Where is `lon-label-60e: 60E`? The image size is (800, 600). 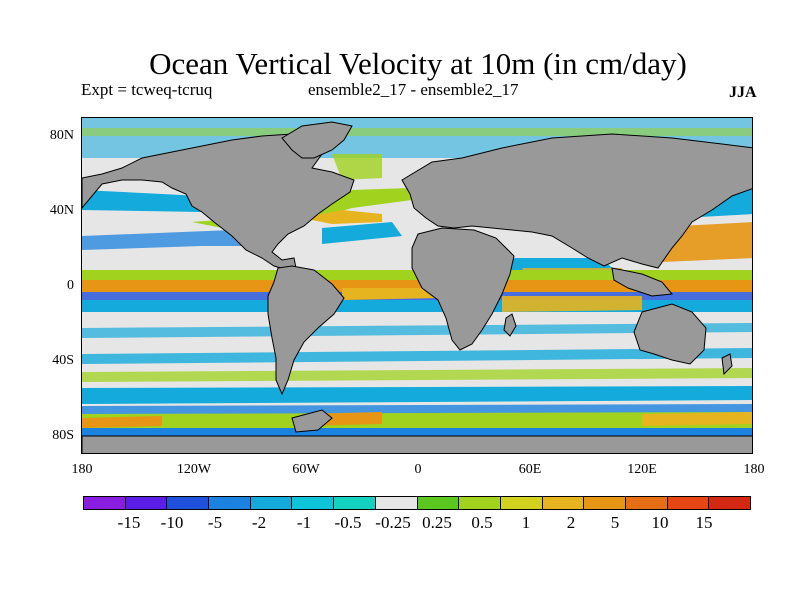
lon-label-60e: 60E is located at coordinates (530, 469).